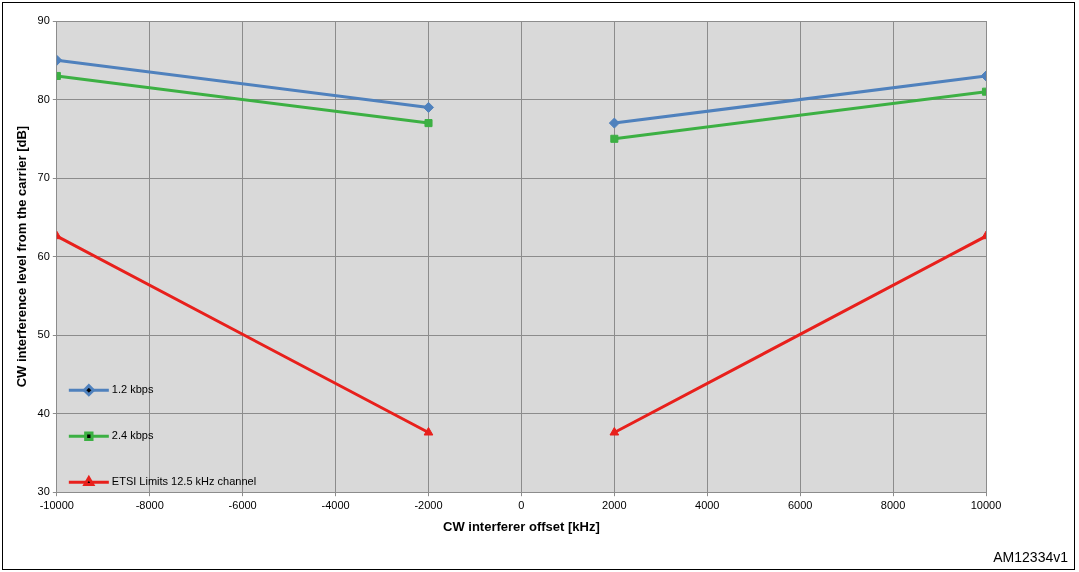 Image resolution: width=1079 pixels, height=572 pixels. What do you see at coordinates (43, 255) in the screenshot?
I see `y-tick-label: 60` at bounding box center [43, 255].